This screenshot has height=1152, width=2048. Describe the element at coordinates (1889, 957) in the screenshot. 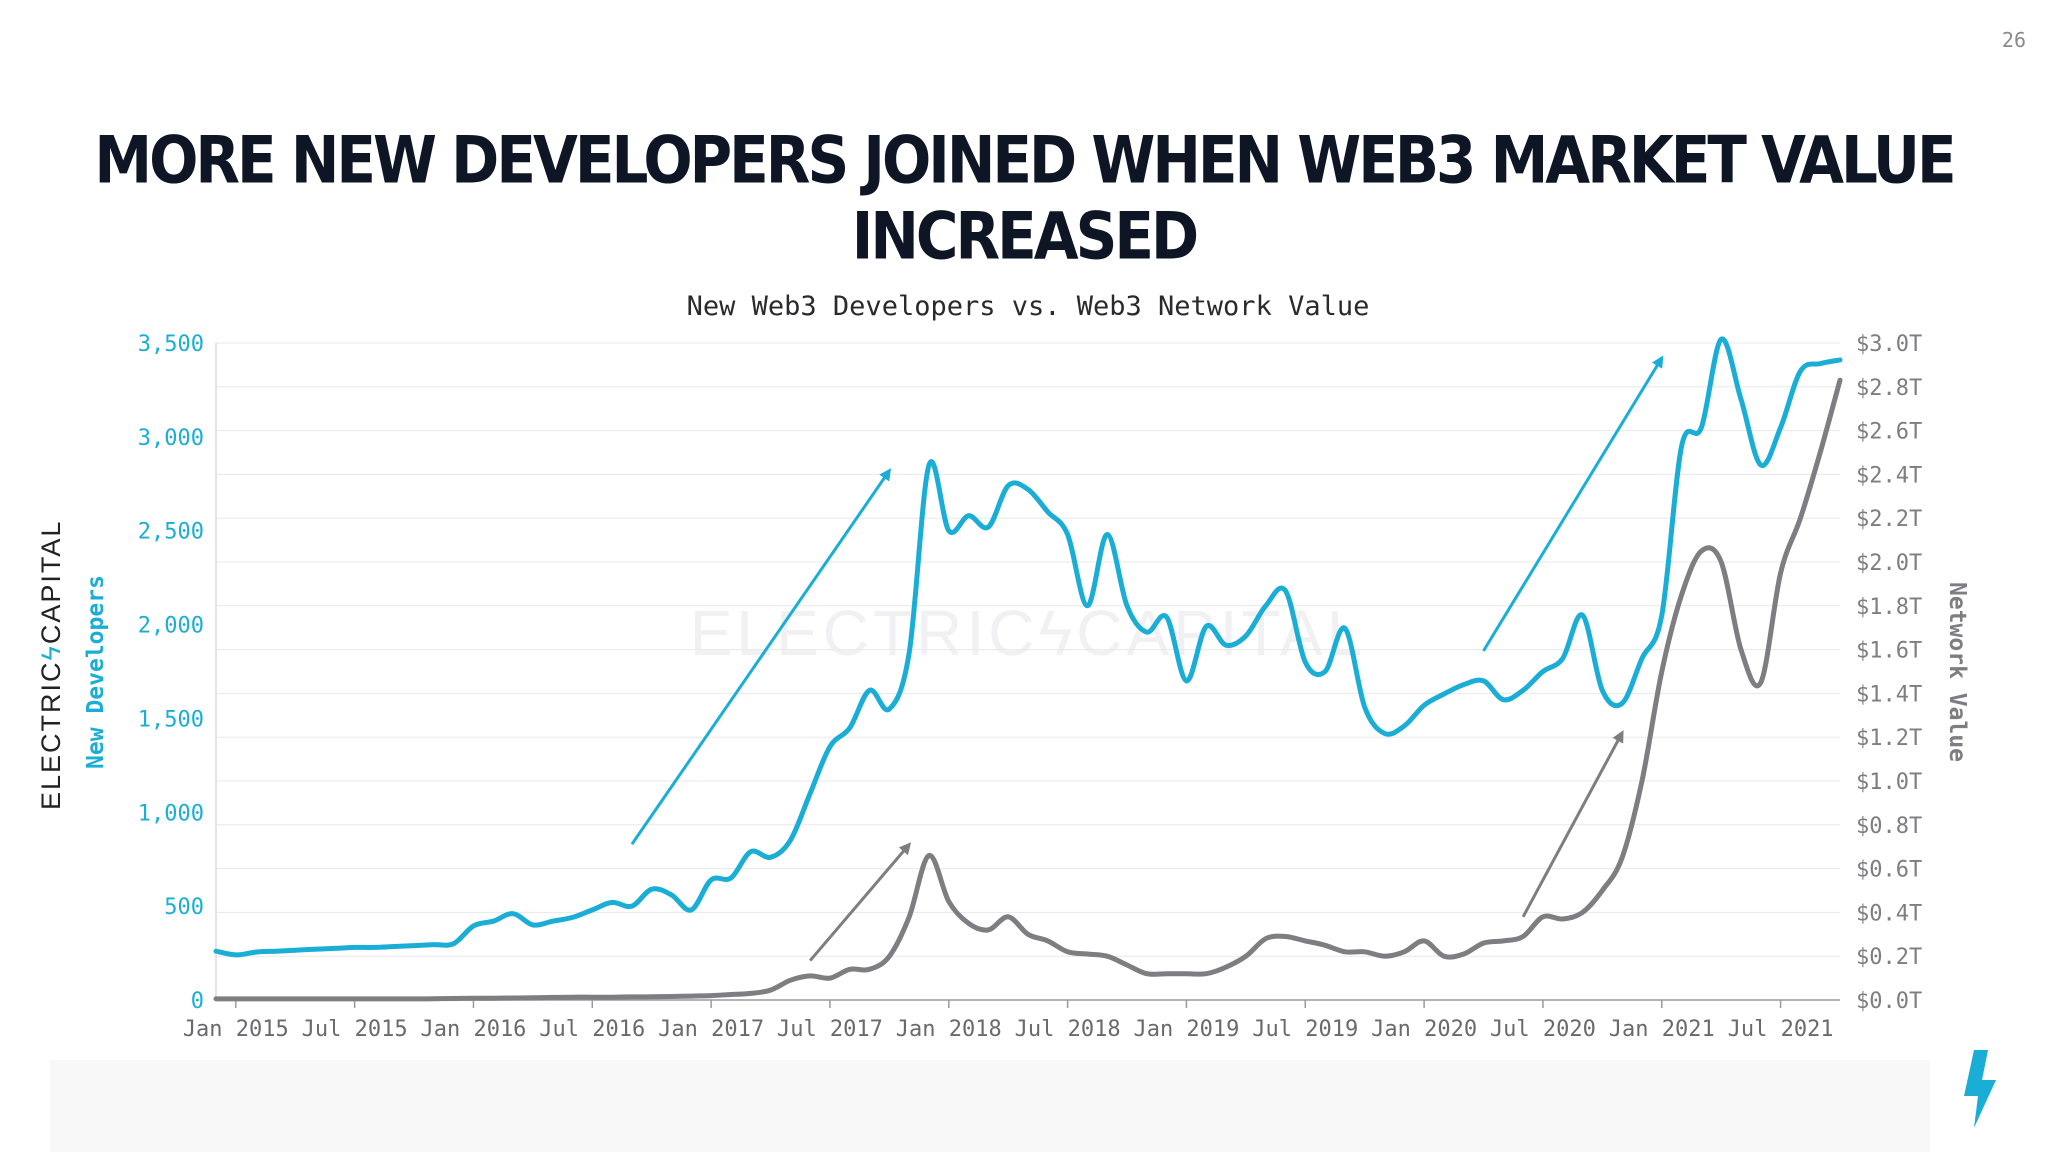

I see `y-tick-right-label: $0.2T` at that location.